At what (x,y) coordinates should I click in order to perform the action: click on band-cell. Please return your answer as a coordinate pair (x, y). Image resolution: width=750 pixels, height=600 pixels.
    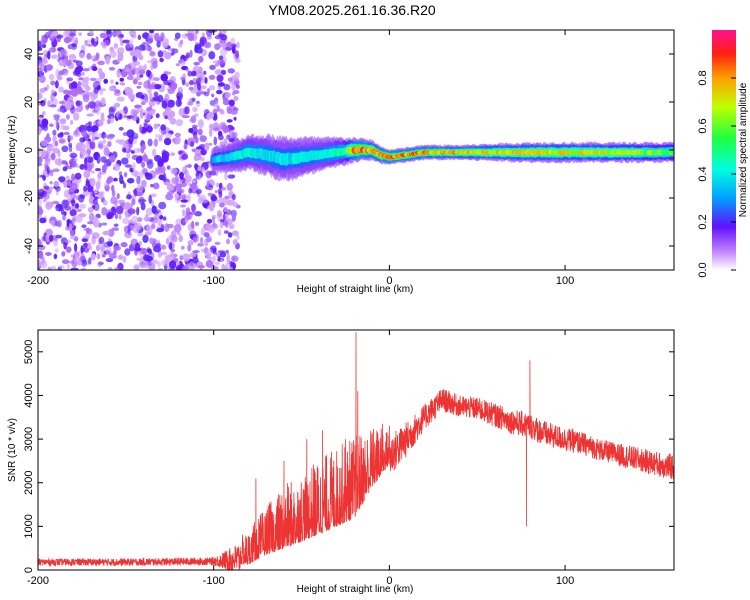
    Looking at the image, I should click on (672, 152).